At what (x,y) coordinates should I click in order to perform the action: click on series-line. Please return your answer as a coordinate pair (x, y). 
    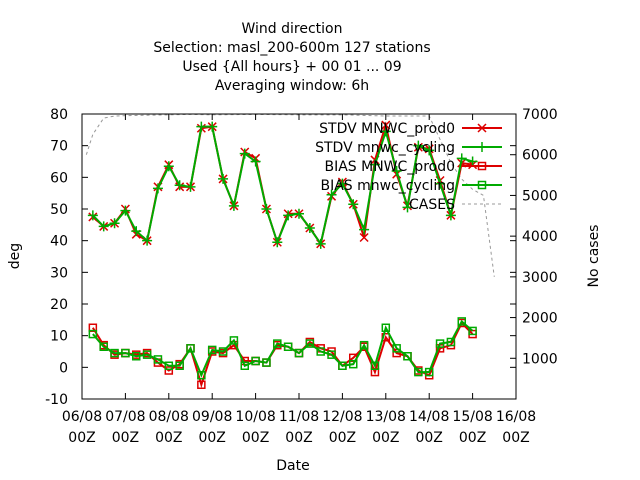
    Looking at the image, I should click on (283, 348).